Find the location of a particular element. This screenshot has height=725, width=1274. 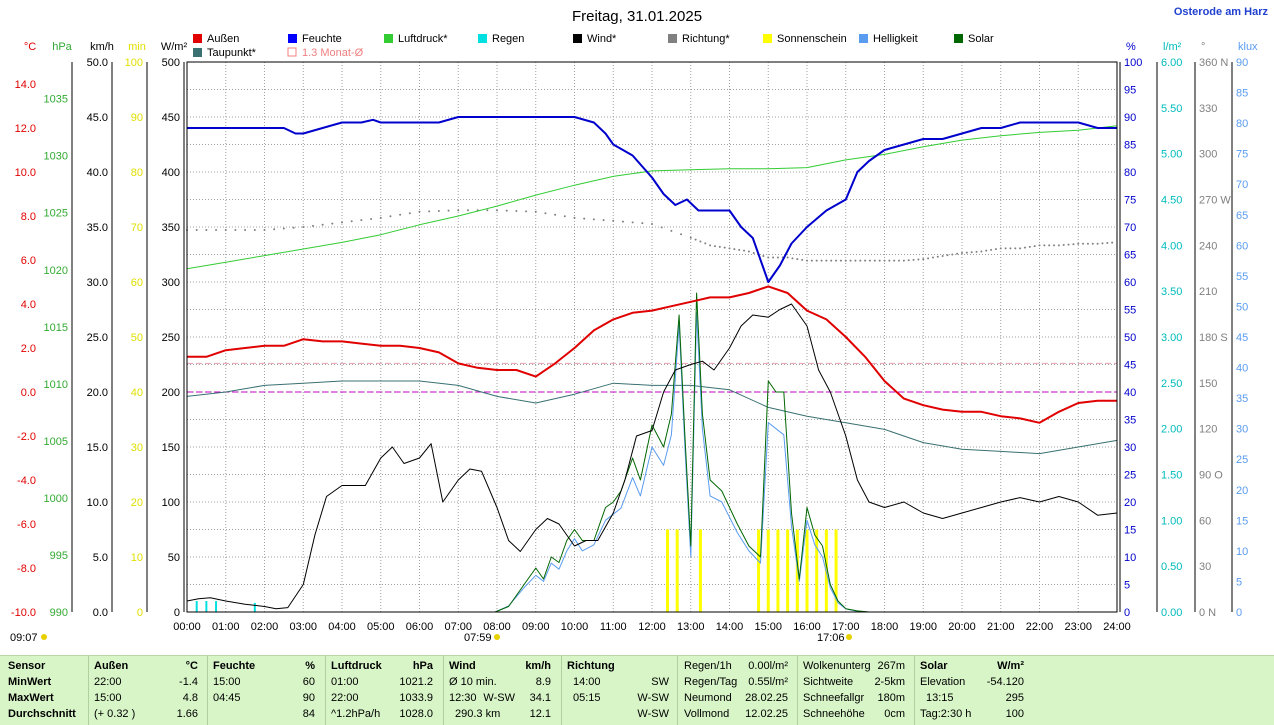

sun-duration-icon is located at coordinates (44, 637).